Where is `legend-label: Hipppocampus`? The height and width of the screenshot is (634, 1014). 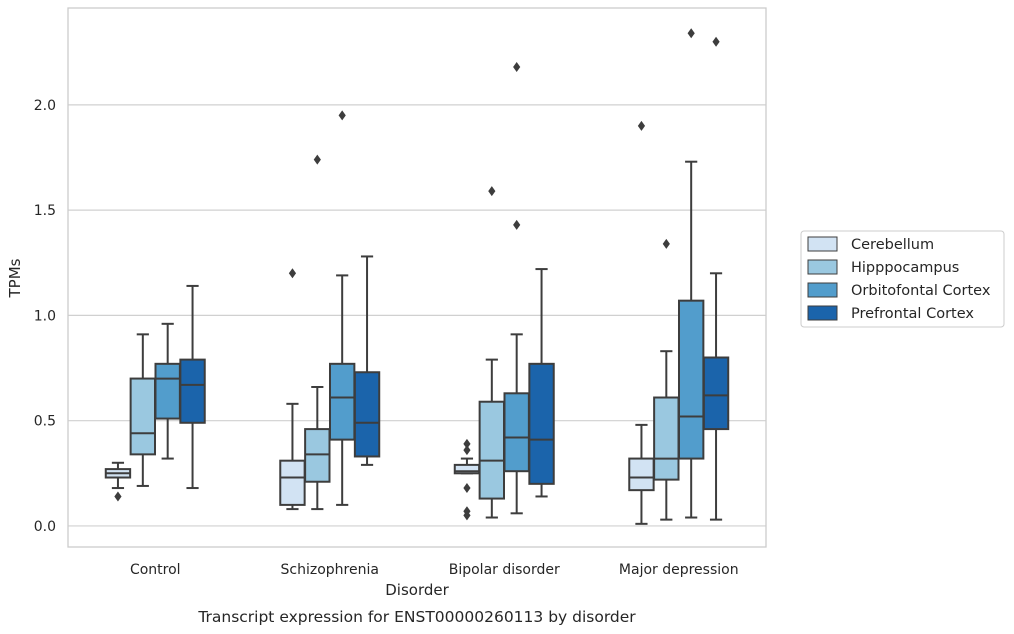
legend-label: Hipppocampus is located at coordinates (905, 268).